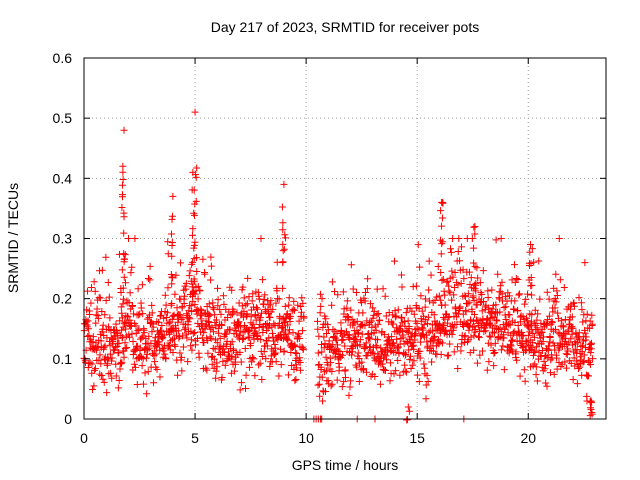  I want to click on x-tick-label: 5, so click(195, 438).